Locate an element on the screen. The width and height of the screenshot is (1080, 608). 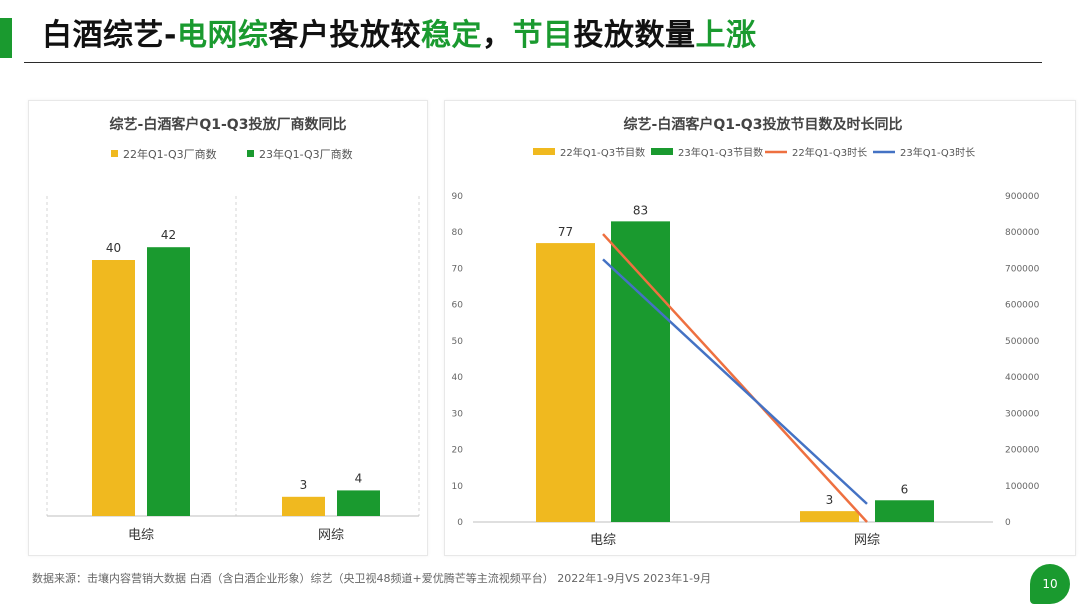
y-right-tick-label: 800000 is located at coordinates (1022, 233).